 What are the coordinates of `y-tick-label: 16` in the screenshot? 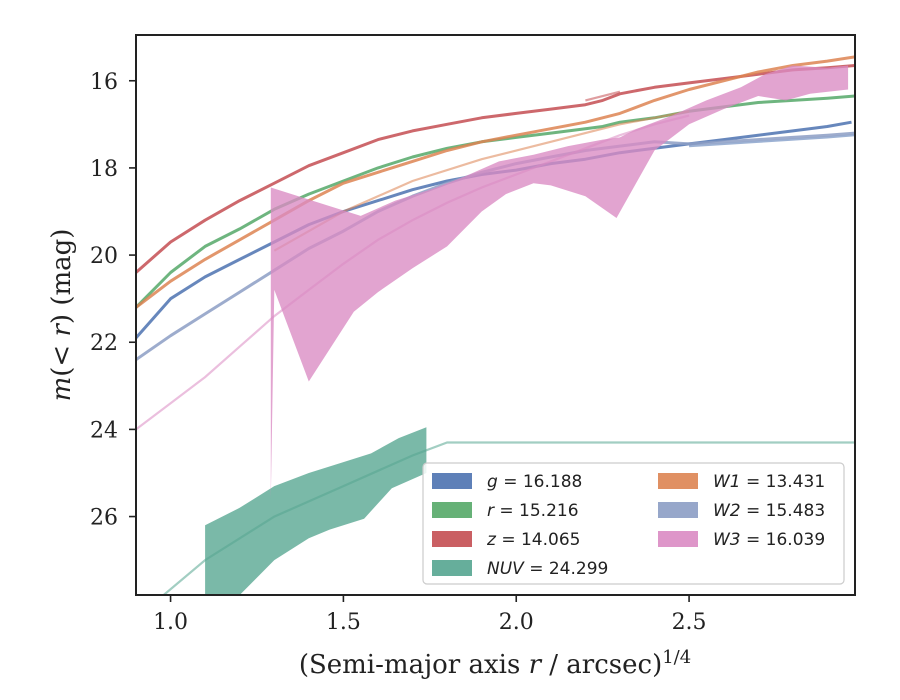 It's located at (104, 82).